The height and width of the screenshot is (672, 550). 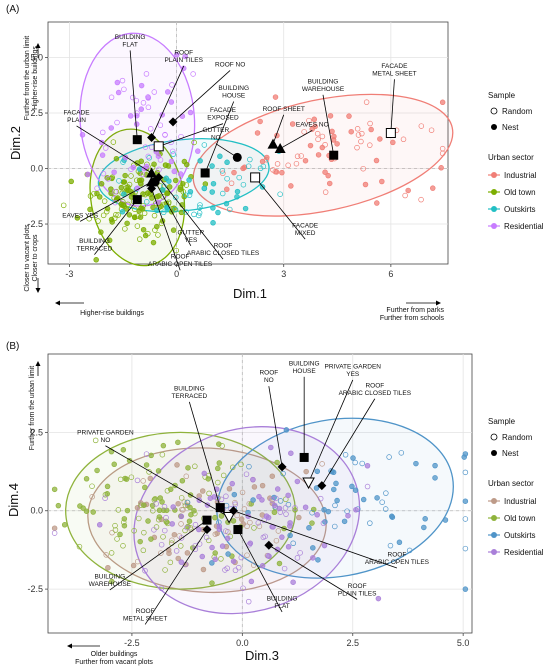 I want to click on panel-a-tick-label-y-3: 5.0, so click(x=36, y=58).